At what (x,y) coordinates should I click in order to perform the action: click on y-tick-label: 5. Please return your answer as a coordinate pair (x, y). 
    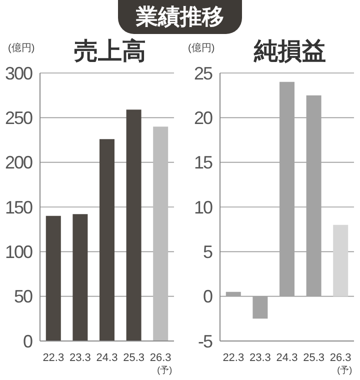
    Looking at the image, I should click on (207, 252).